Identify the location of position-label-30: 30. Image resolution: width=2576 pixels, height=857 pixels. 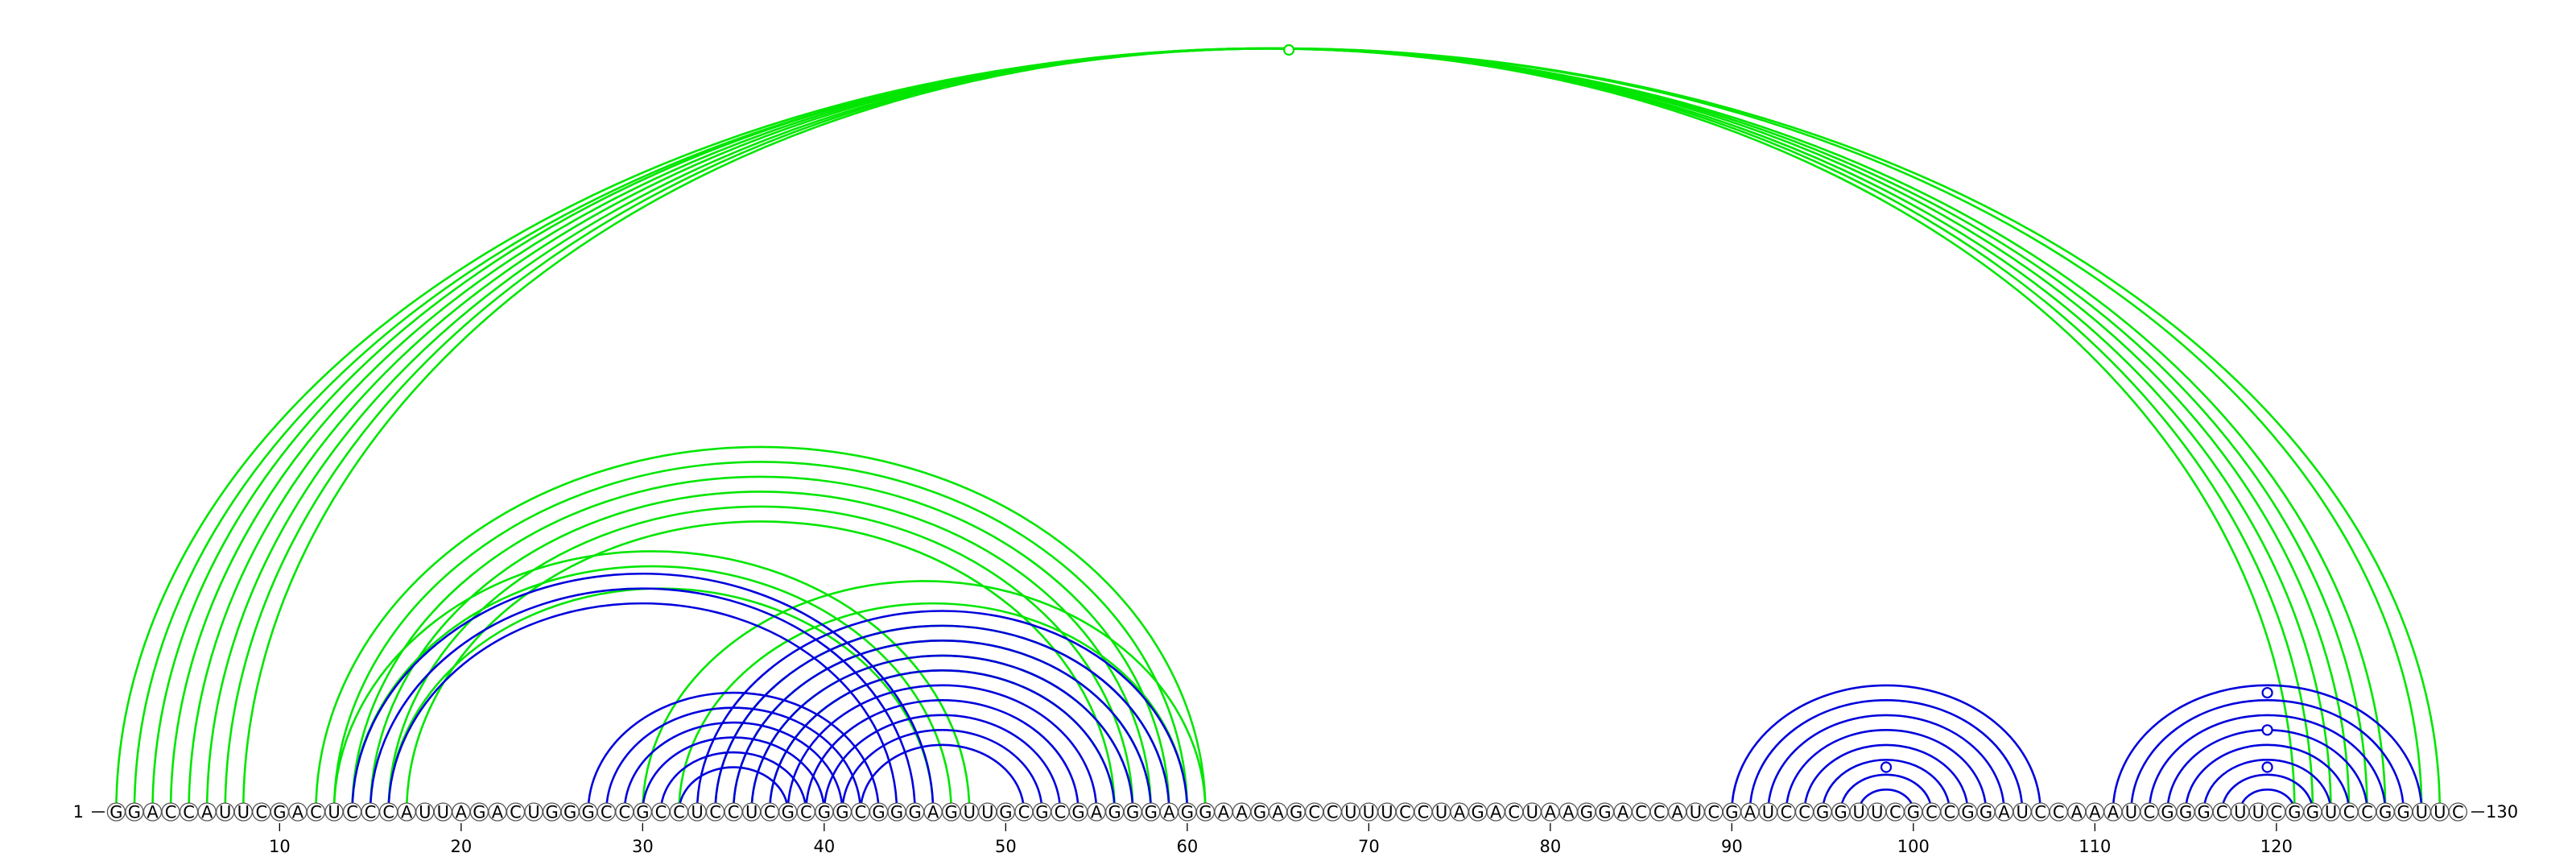
(643, 846).